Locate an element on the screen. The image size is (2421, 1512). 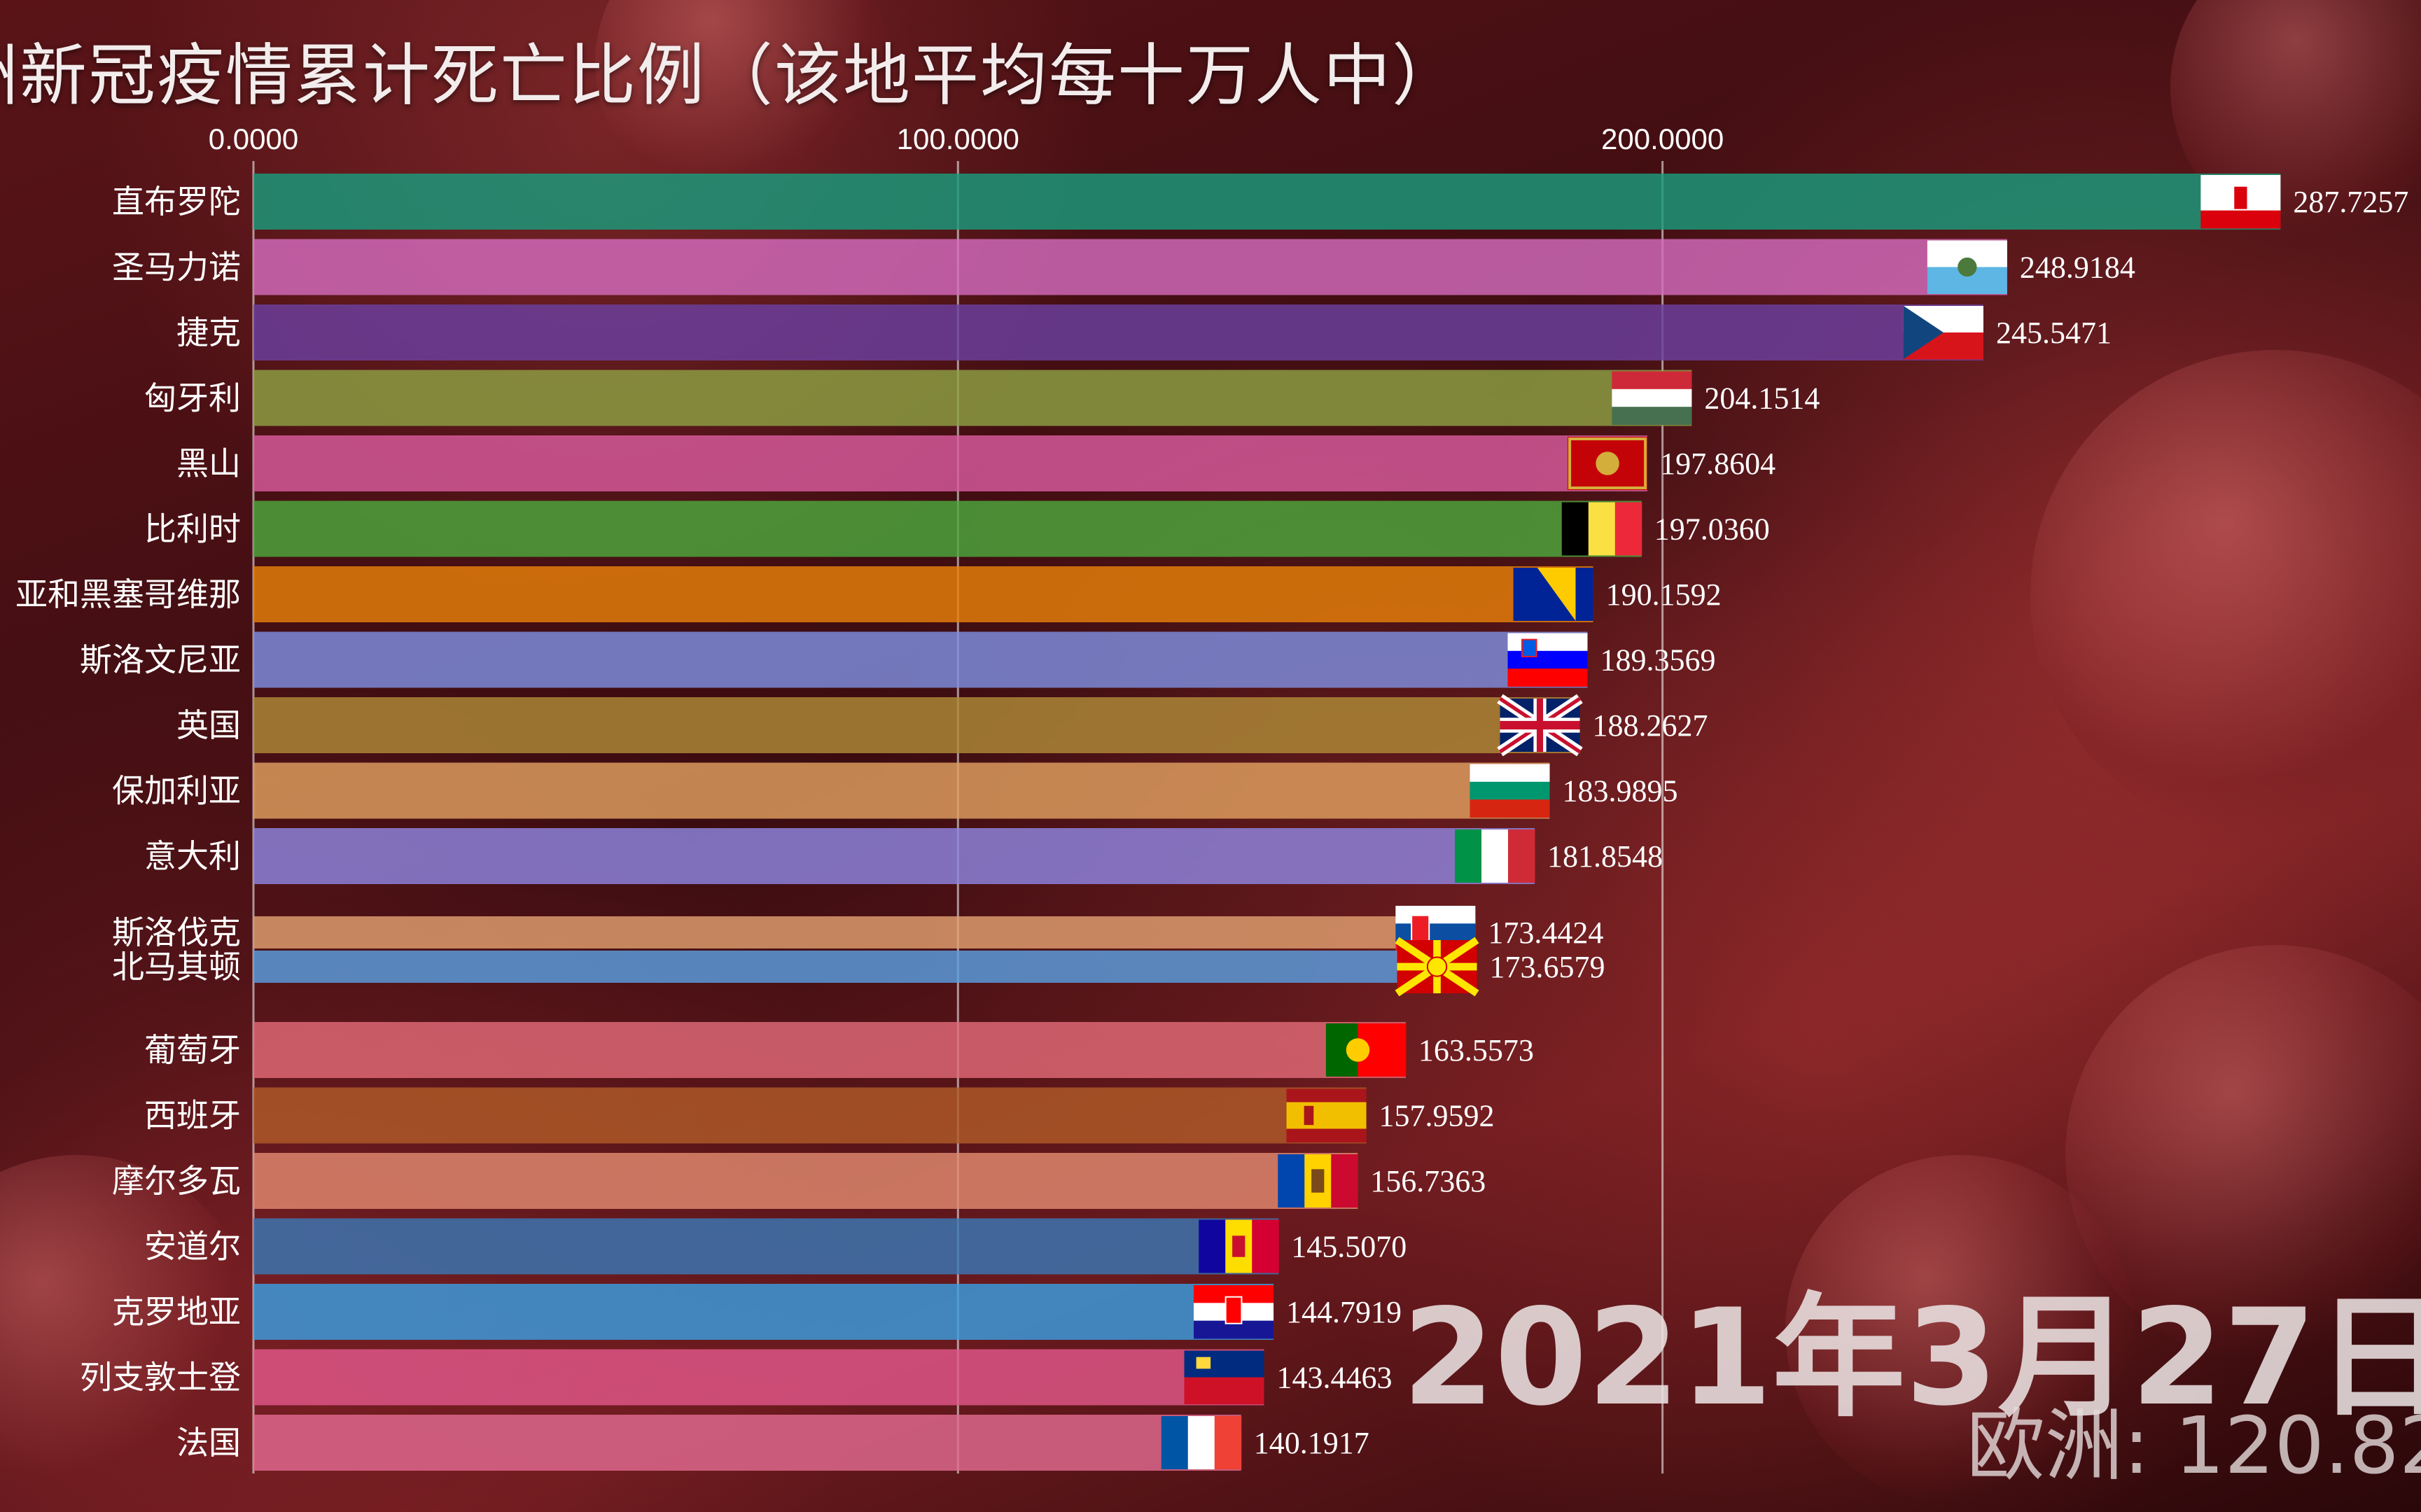
value-label: 157.9592 is located at coordinates (1437, 1116).